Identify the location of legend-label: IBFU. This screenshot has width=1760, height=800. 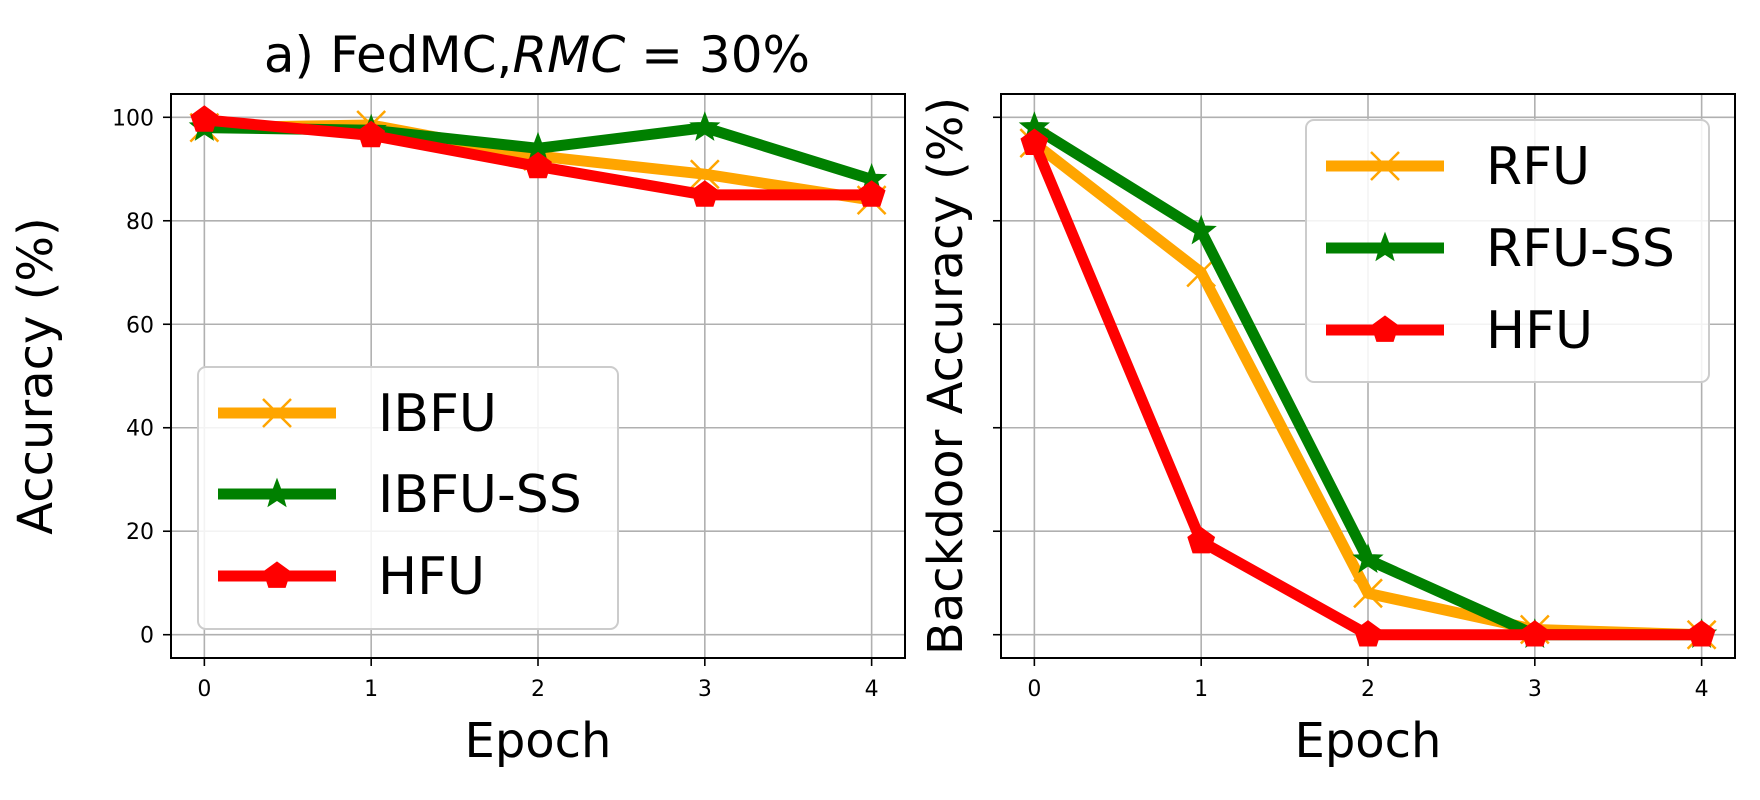
(437, 414).